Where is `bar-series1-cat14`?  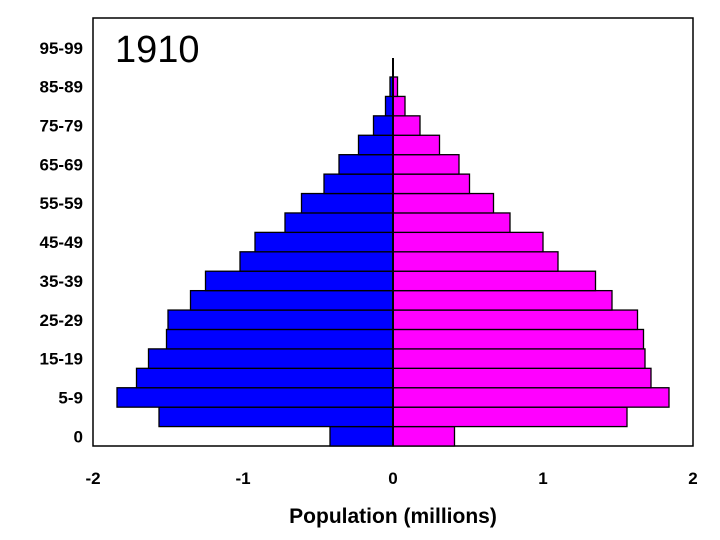
bar-series1-cat14 is located at coordinates (426, 164).